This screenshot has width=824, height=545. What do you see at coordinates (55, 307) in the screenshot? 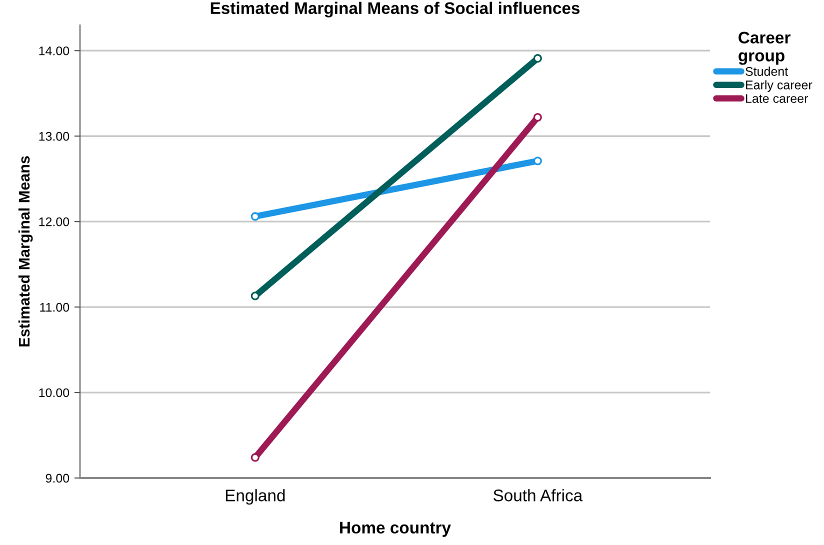
I see `y-tick-label: 11.00` at bounding box center [55, 307].